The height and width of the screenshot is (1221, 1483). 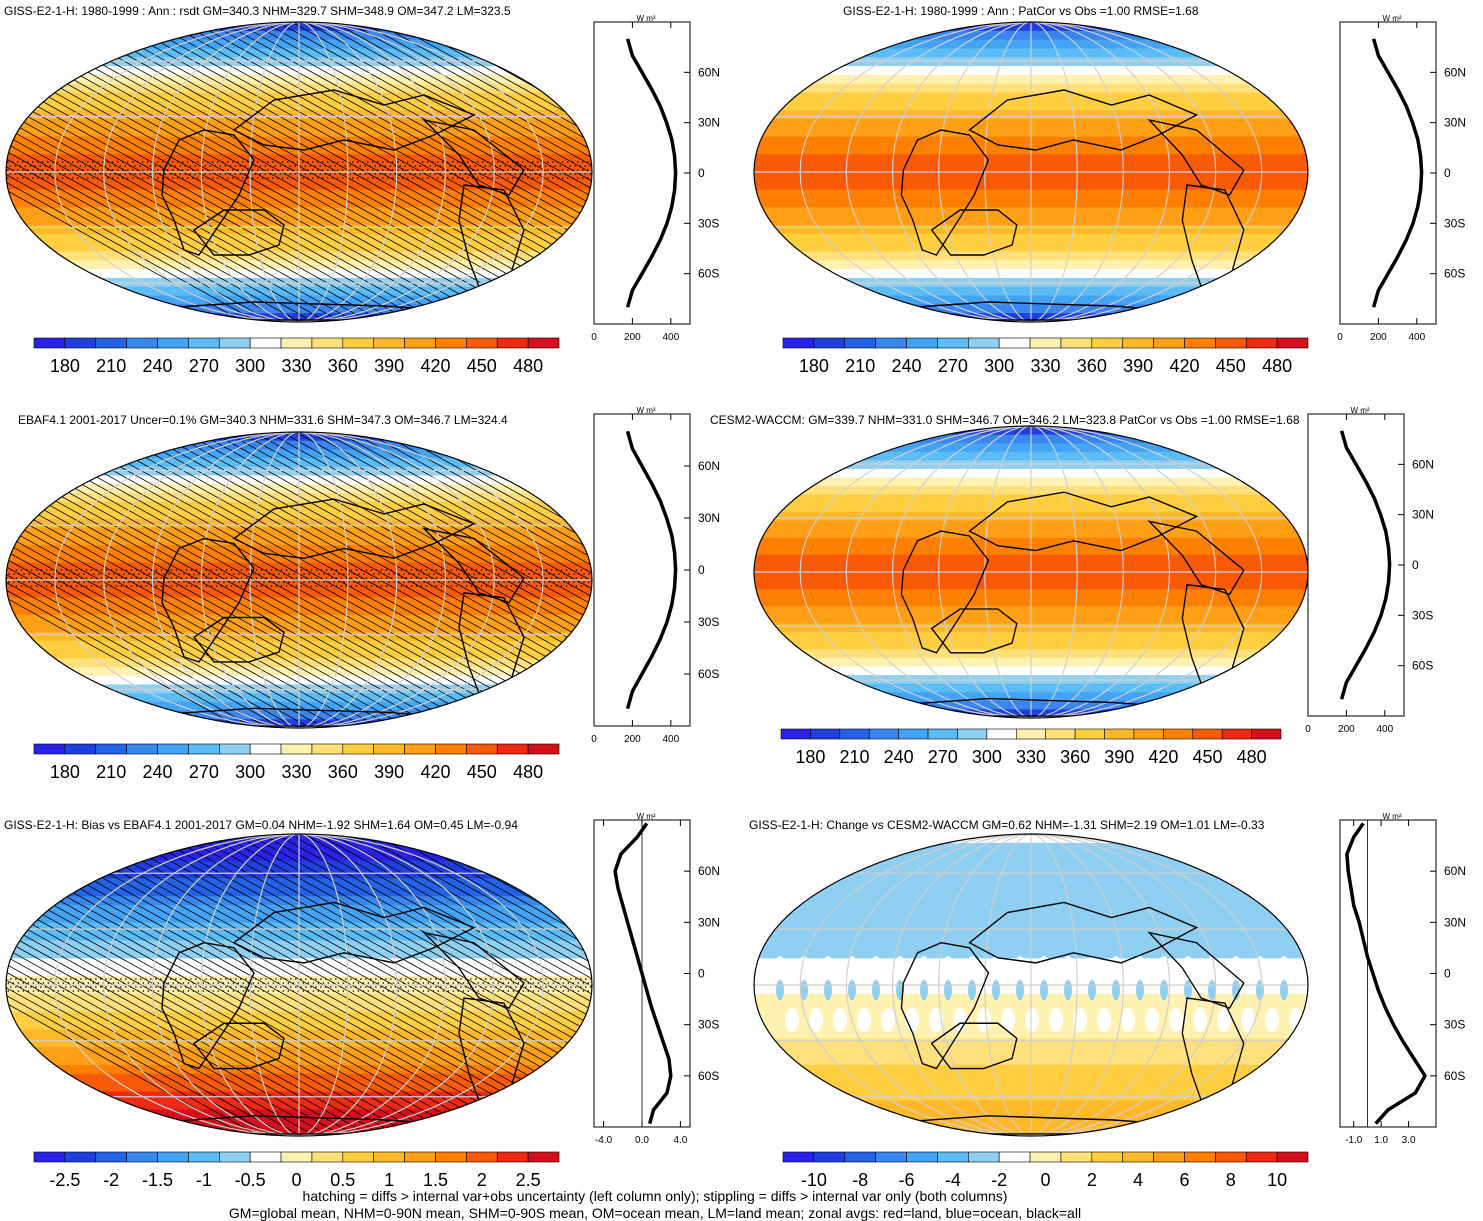 What do you see at coordinates (299, 985) in the screenshot?
I see `map` at bounding box center [299, 985].